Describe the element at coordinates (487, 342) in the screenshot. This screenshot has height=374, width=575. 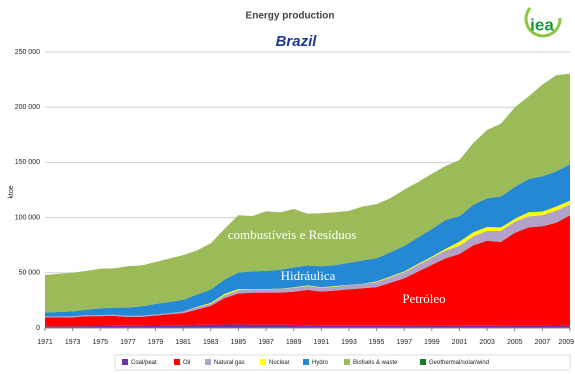
I see `x-tick-label: 2003` at that location.